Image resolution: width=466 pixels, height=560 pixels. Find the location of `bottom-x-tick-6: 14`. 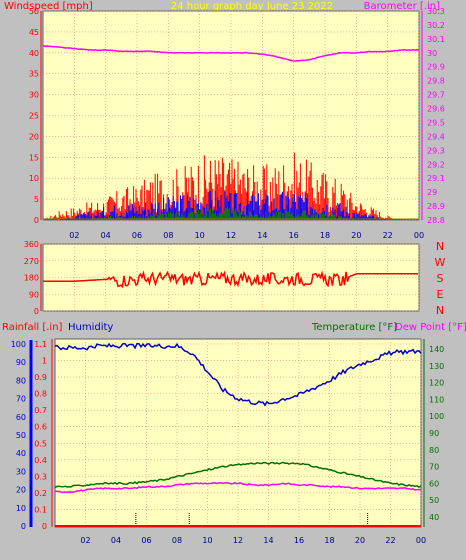

bottom-x-tick-6: 14 is located at coordinates (268, 540).